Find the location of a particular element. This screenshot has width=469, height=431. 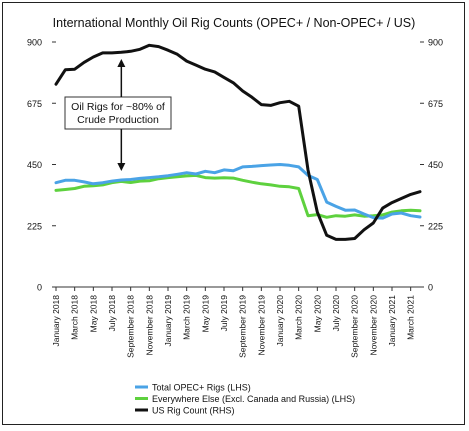

x-axis-tick-label: September 2020 is located at coordinates (355, 326).